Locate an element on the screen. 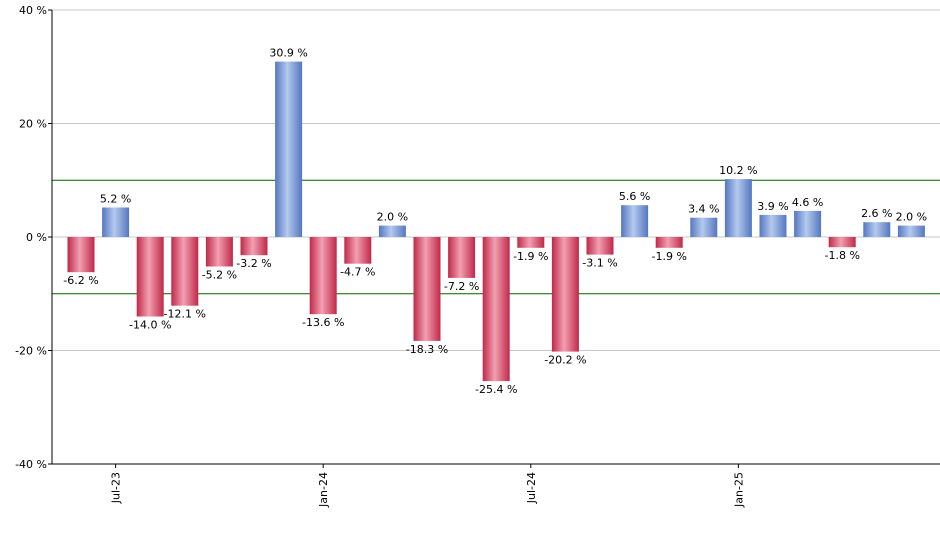 This screenshot has height=550, width=940. data-label: -7.2 % is located at coordinates (461, 286).